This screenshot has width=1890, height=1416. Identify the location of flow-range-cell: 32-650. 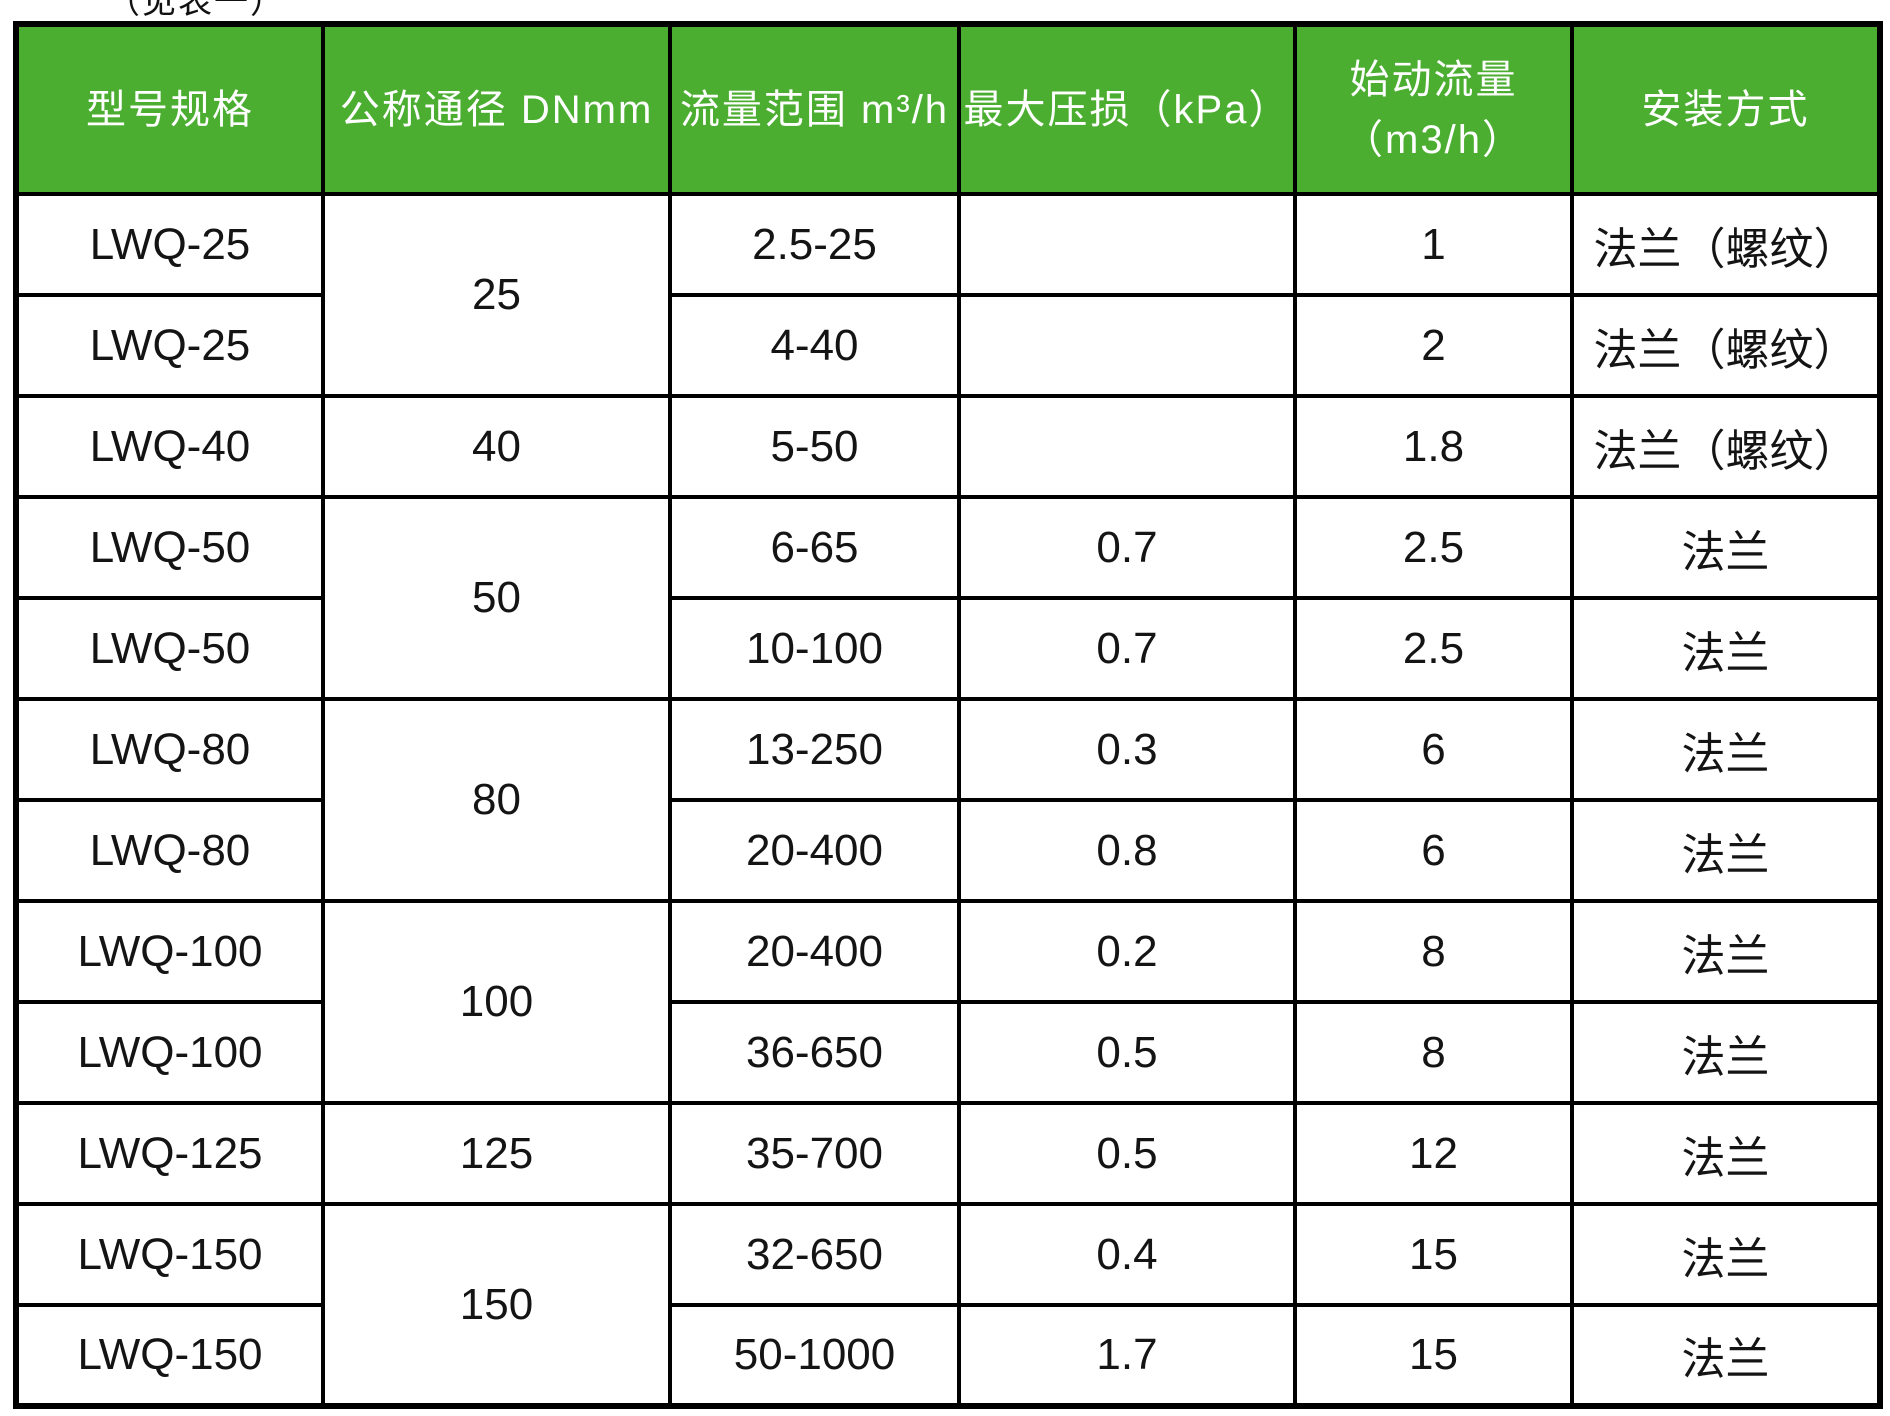
(814, 1254).